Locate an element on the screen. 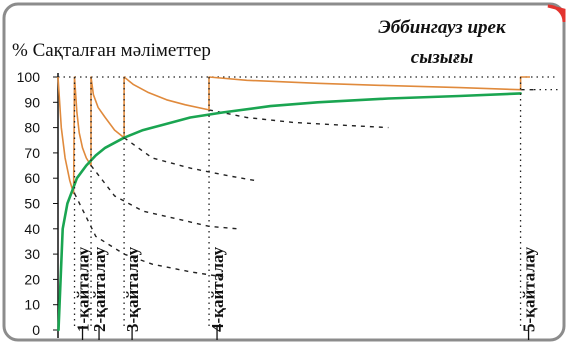  chart-title-line1: Эббингауз ирек is located at coordinates (442, 27).